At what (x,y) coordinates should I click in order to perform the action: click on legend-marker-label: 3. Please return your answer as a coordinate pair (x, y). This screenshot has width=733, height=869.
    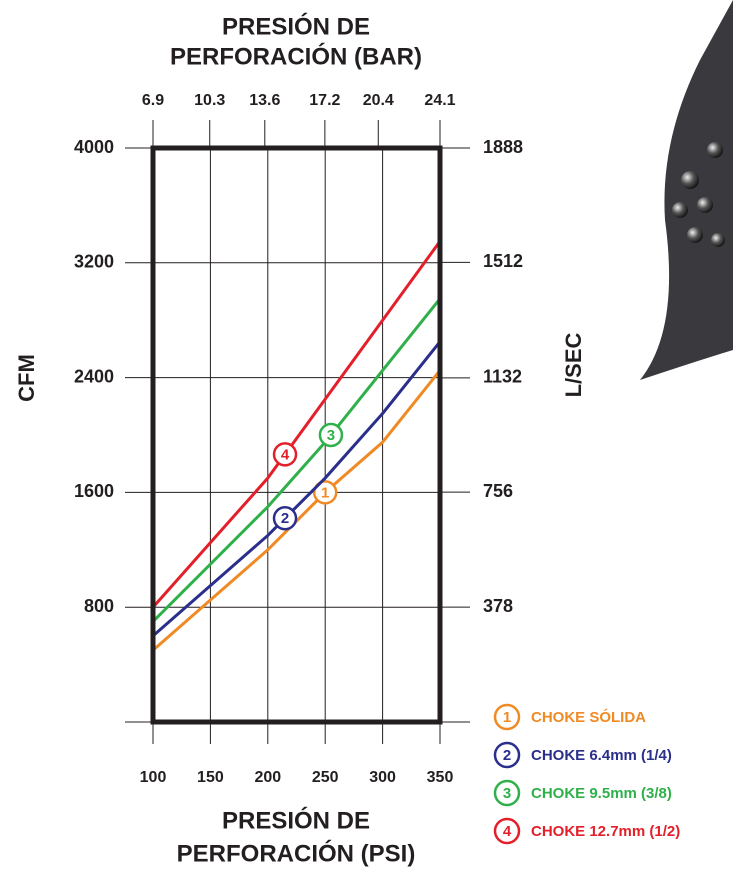
    Looking at the image, I should click on (507, 793).